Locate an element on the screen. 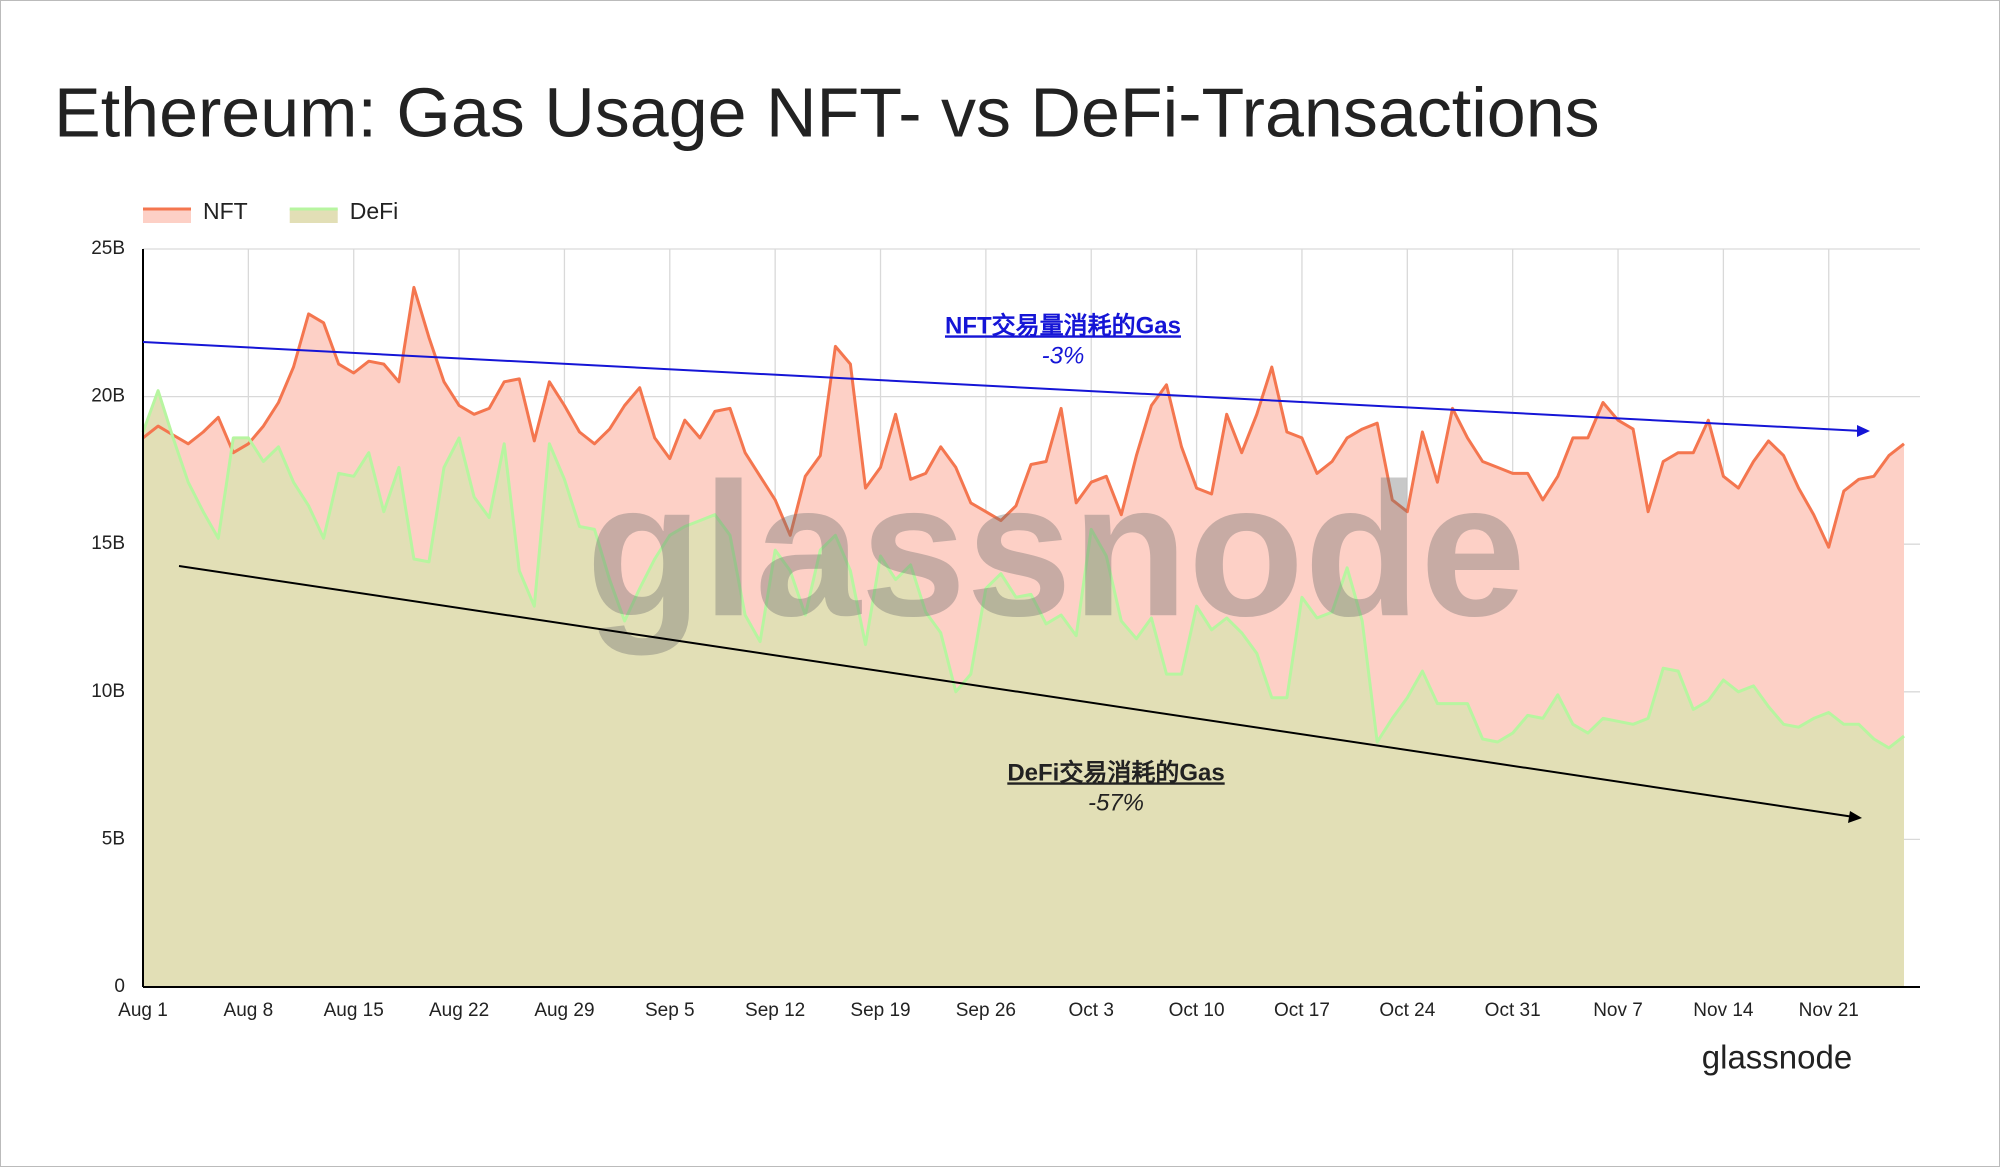  y-tick-label: 10B is located at coordinates (108, 691).